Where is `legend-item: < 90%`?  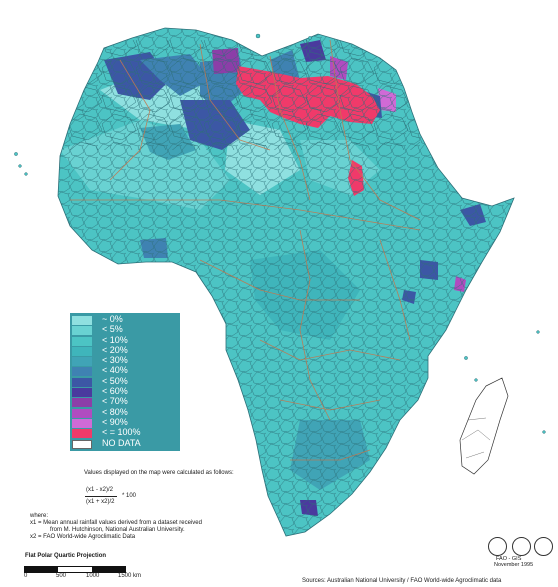
legend-item: < 90% is located at coordinates (125, 422).